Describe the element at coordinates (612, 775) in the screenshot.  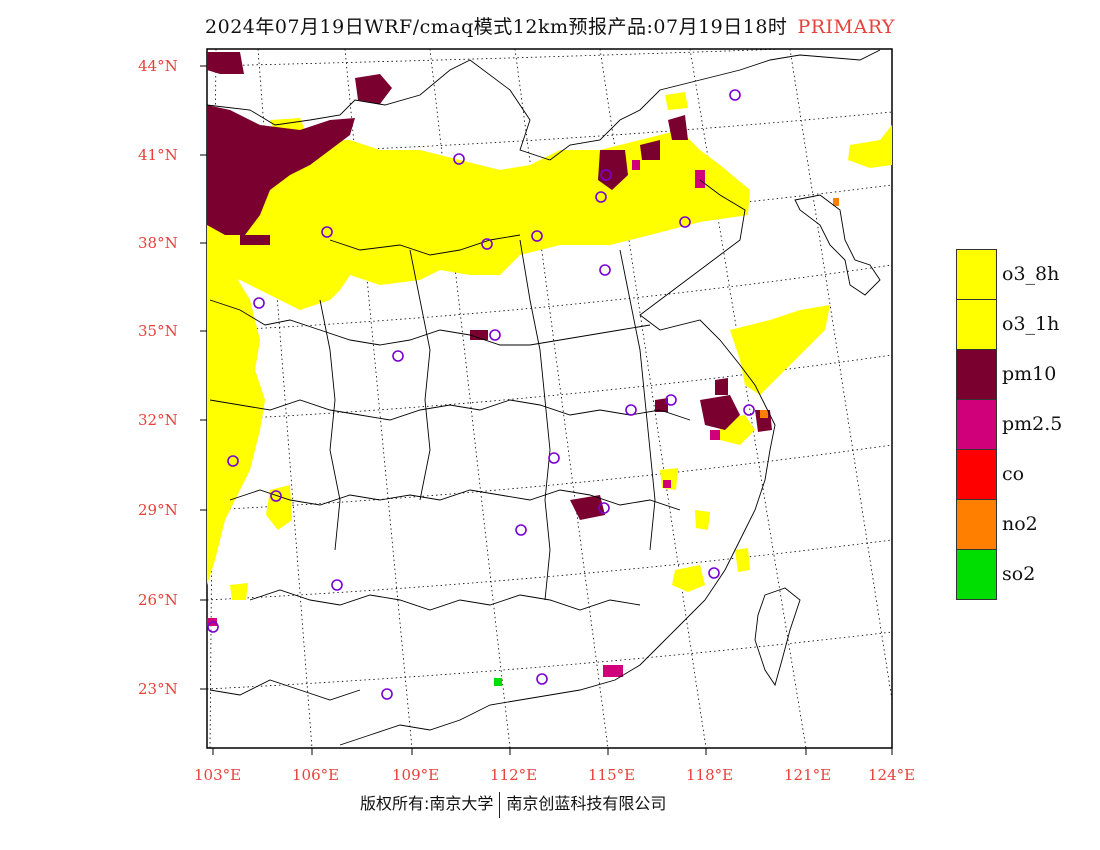
I see `lon-label-115: 115°E` at that location.